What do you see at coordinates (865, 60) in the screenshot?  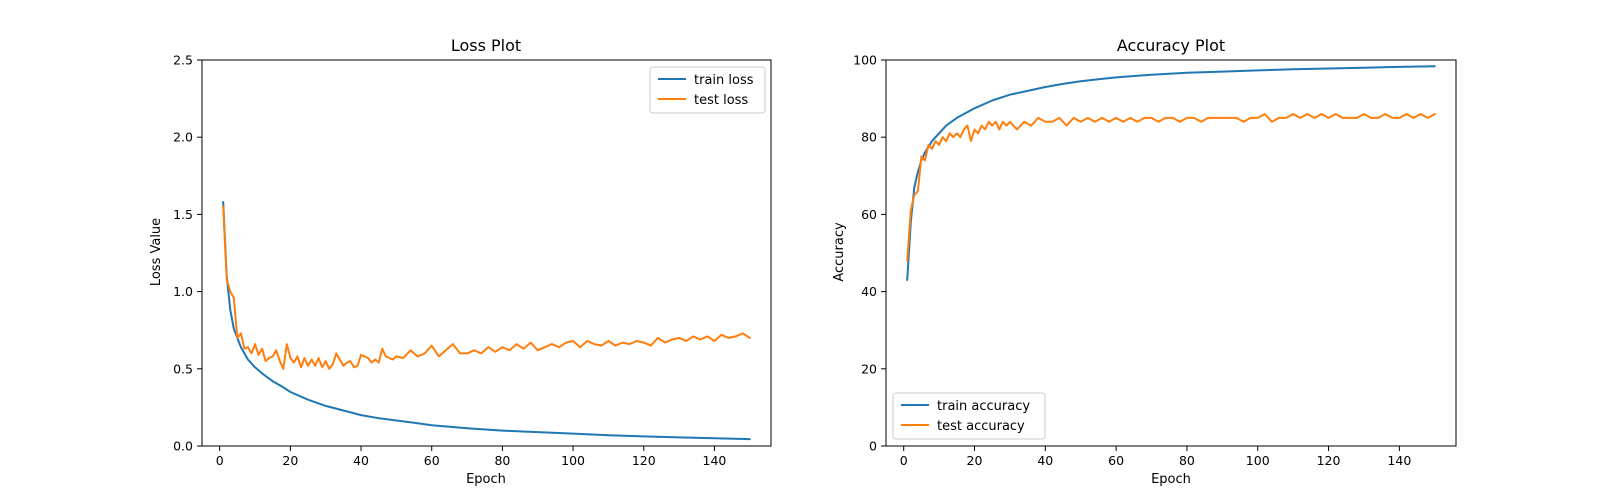 I see `accuracy-y-tick-label: 100` at bounding box center [865, 60].